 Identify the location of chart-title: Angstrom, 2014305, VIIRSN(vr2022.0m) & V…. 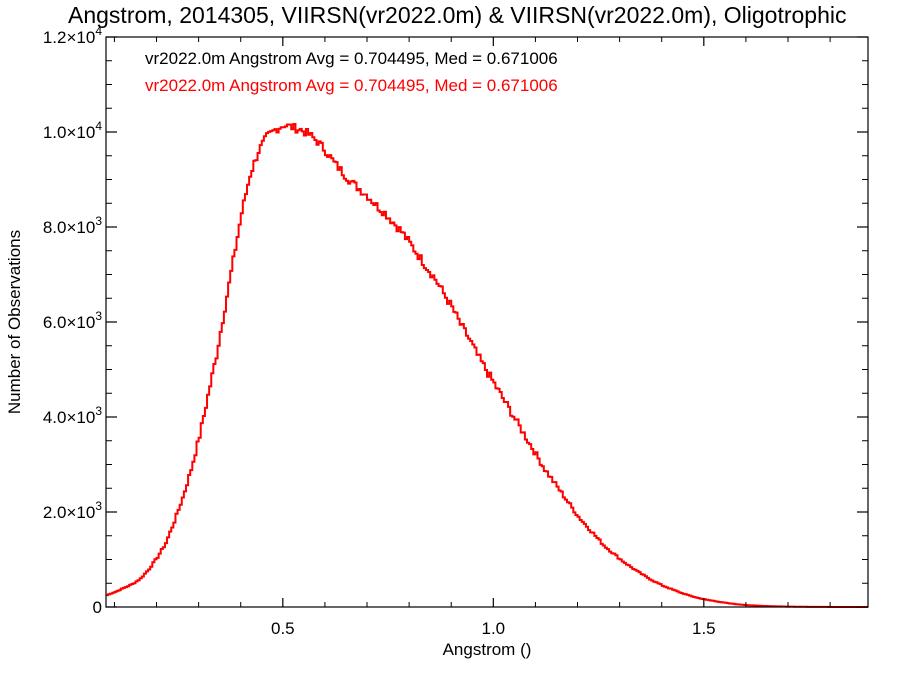
(457, 15).